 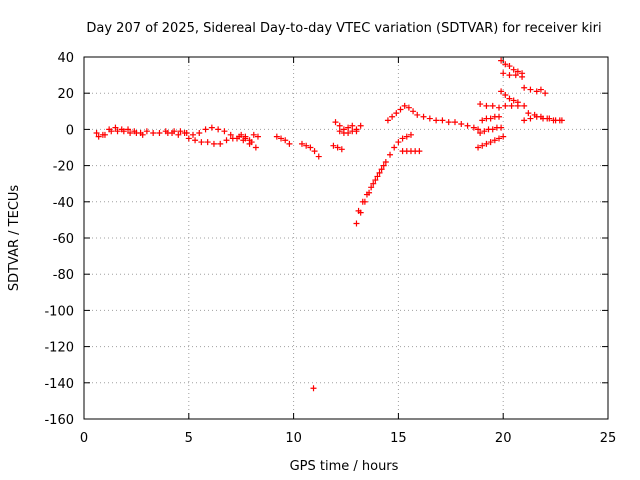 What do you see at coordinates (398, 438) in the screenshot?
I see `x-tick-label: 15` at bounding box center [398, 438].